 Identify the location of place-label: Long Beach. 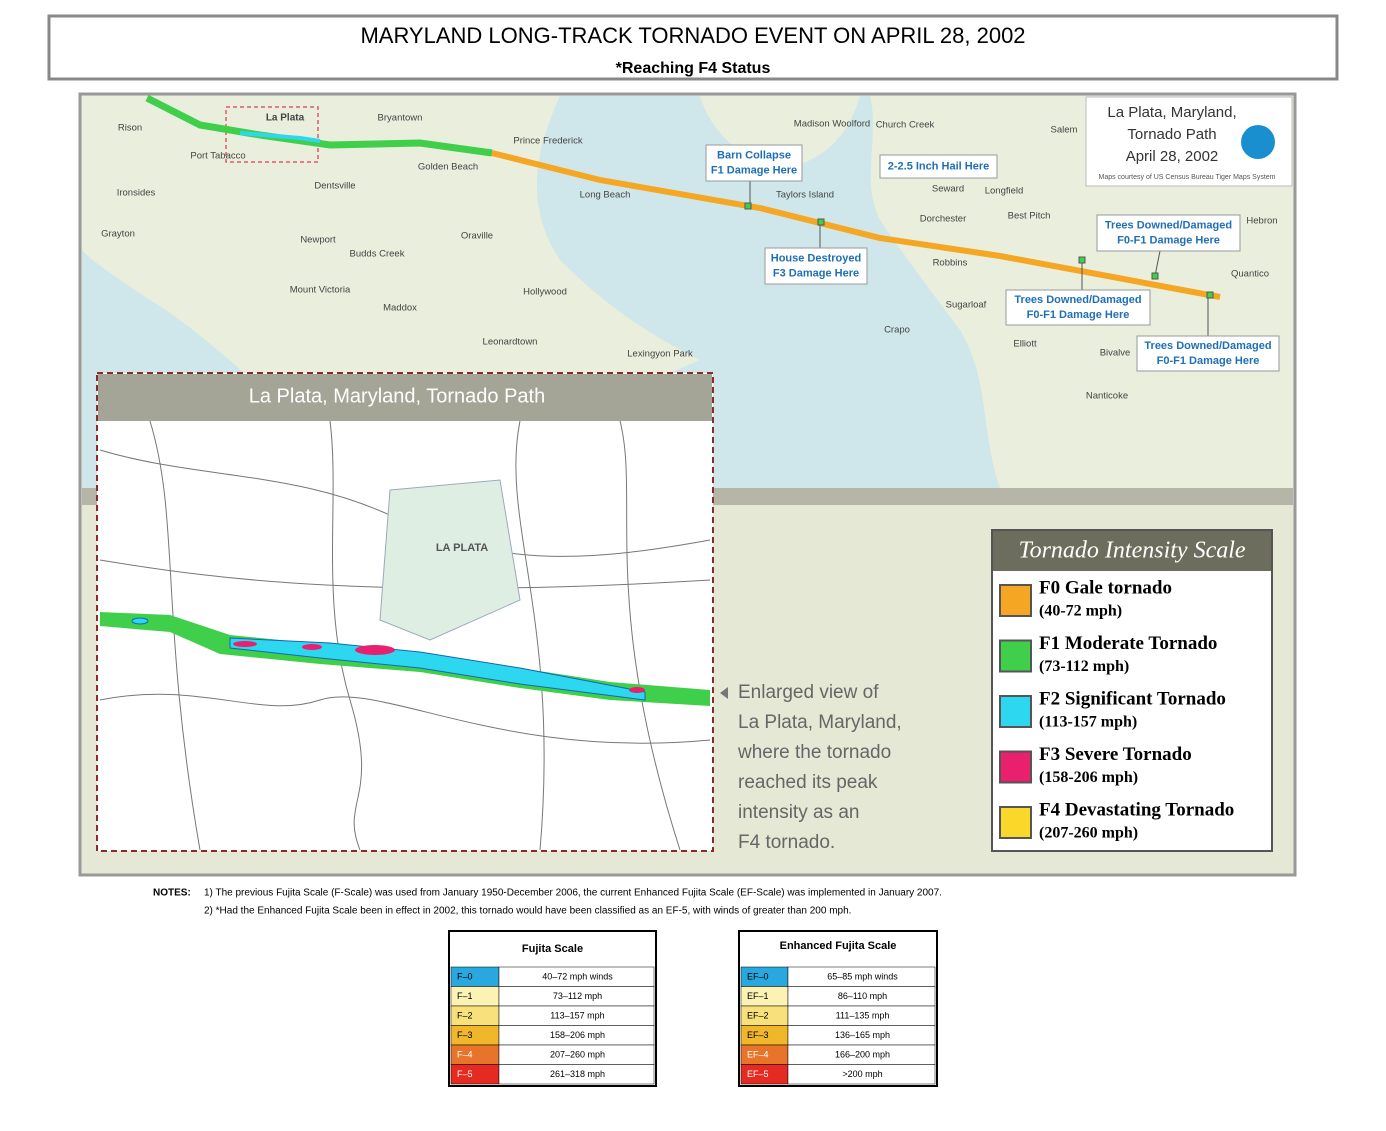
(605, 195).